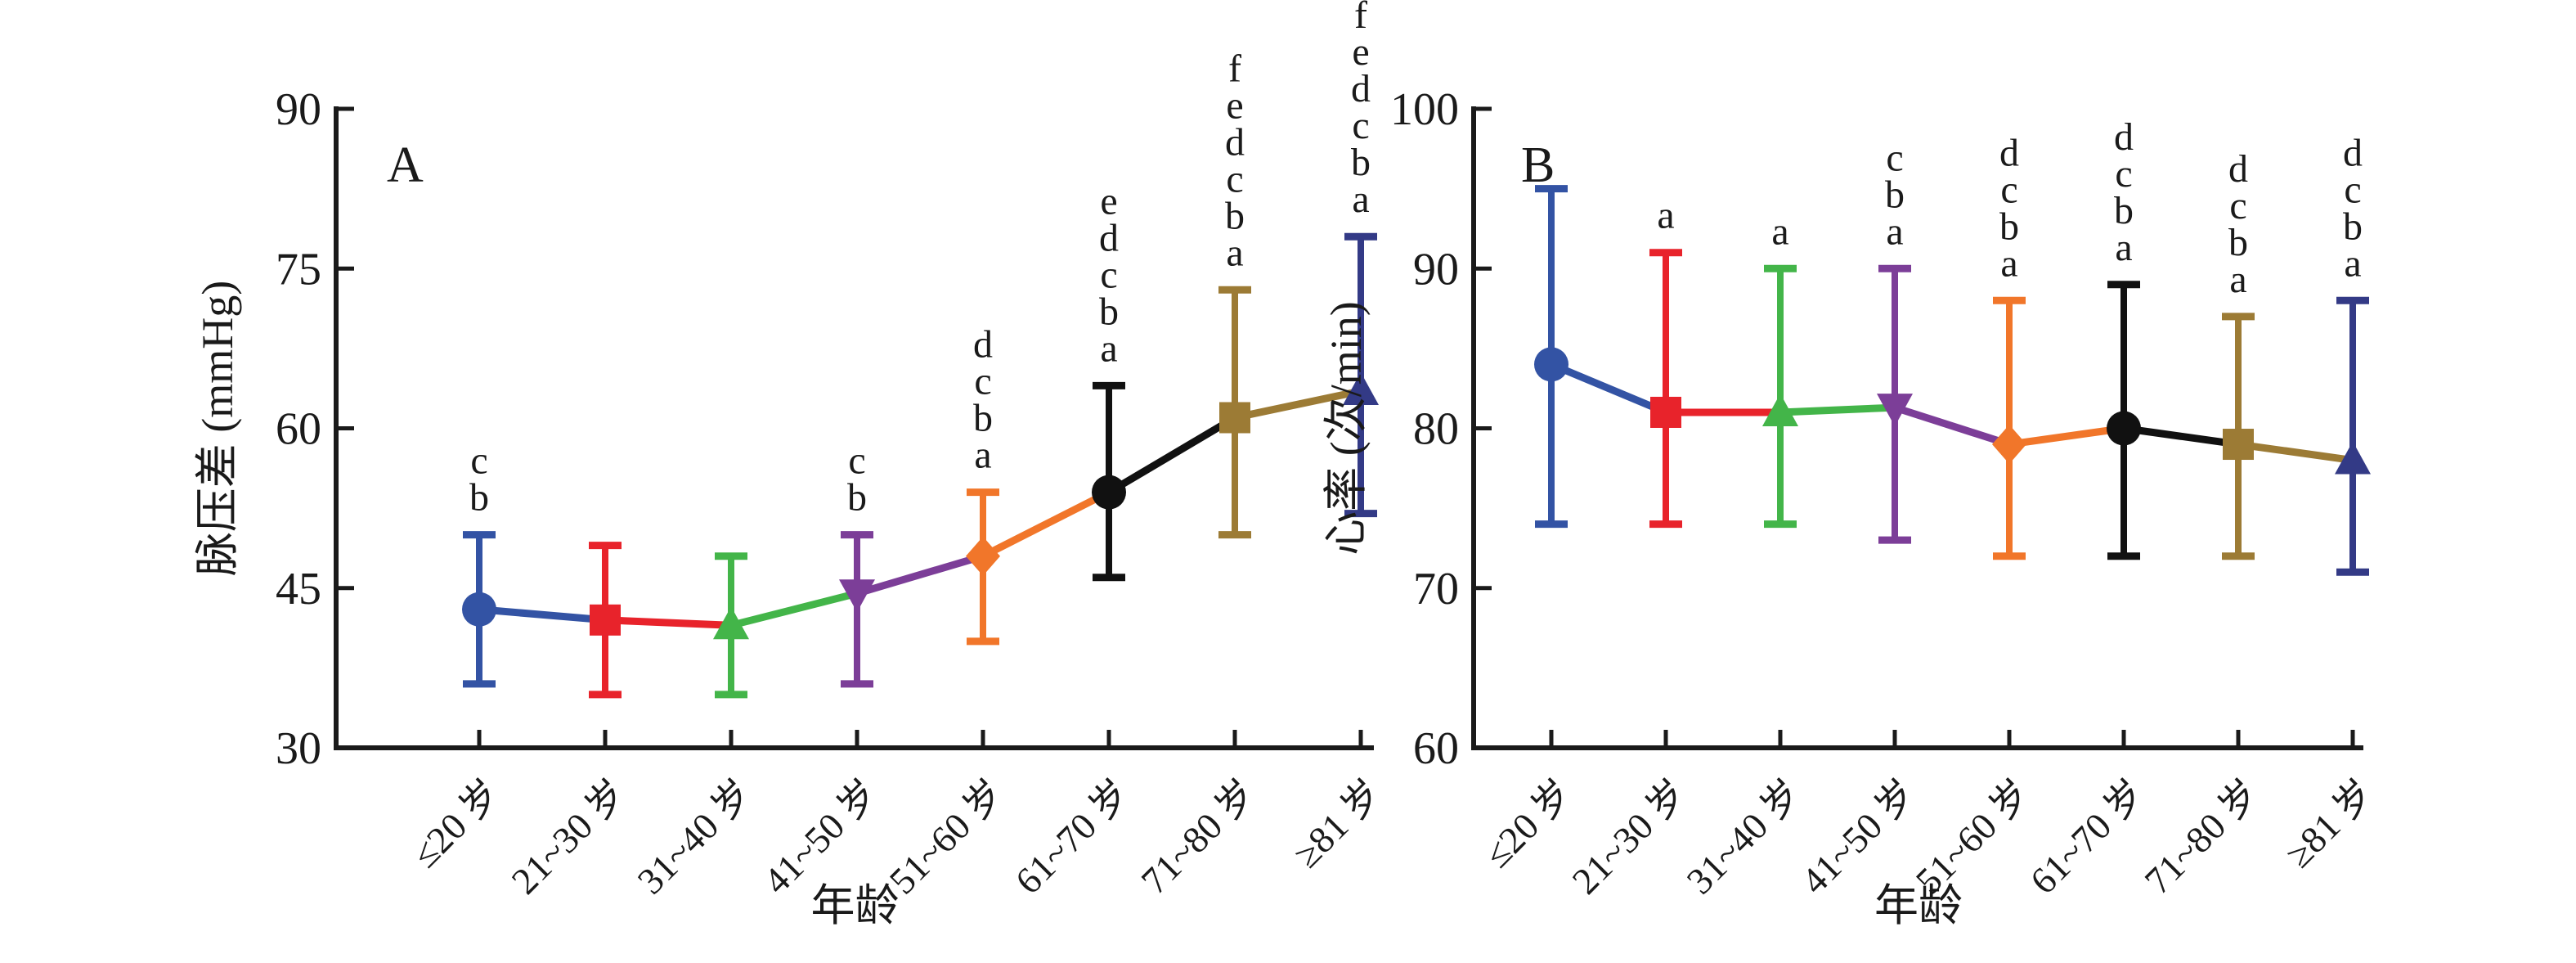  I want to click on y-tick-label: 90, so click(1436, 270).